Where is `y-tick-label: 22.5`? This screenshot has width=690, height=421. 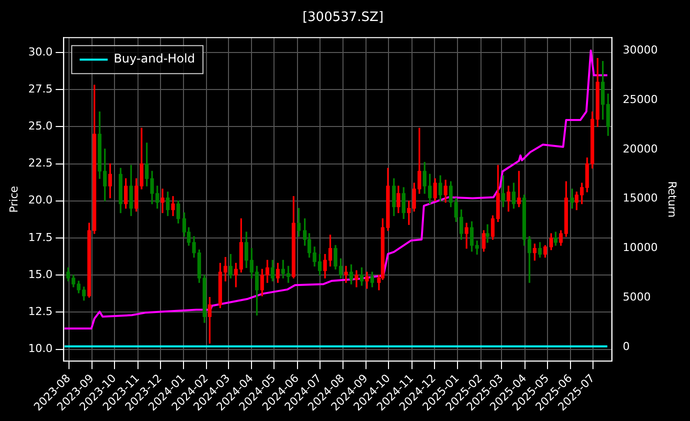
y-tick-label: 22.5 is located at coordinates (40, 163).